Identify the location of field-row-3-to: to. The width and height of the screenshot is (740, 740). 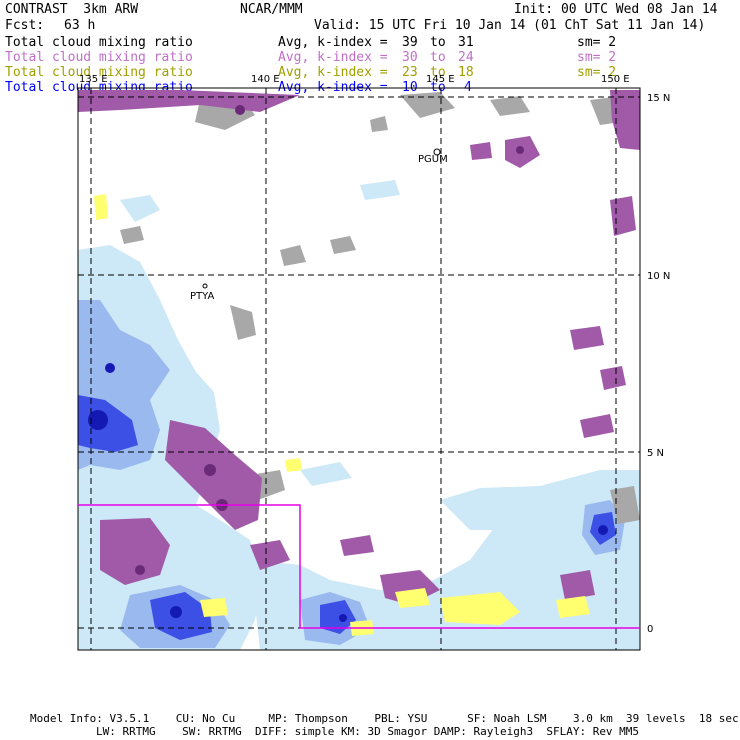
(438, 72).